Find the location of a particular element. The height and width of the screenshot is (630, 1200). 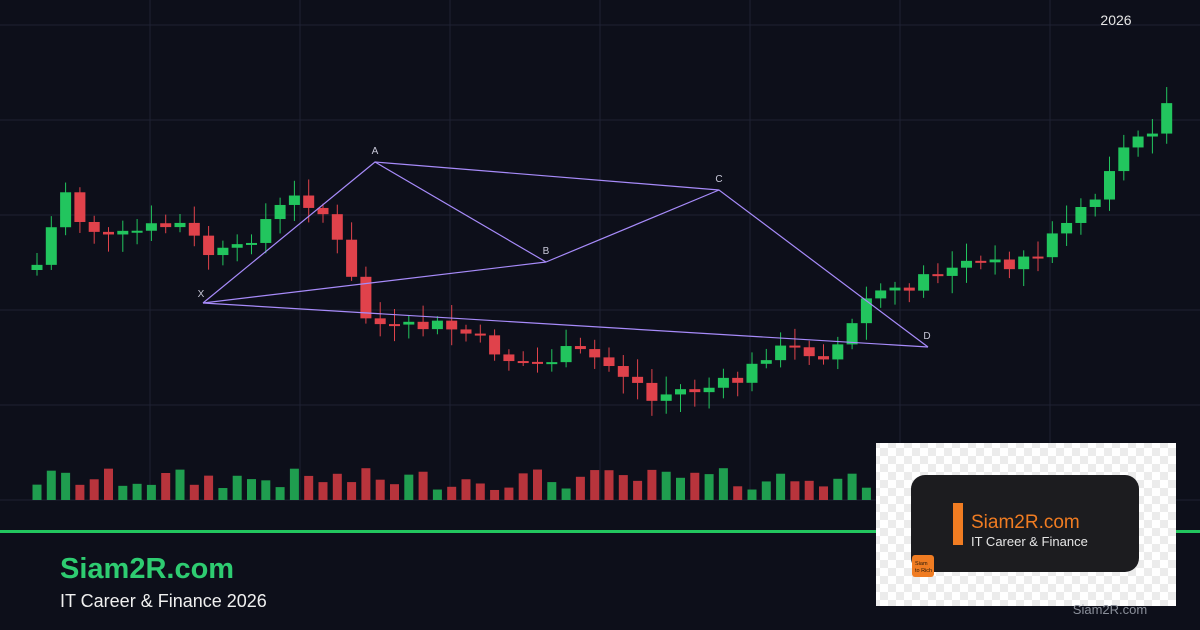

footer-subtitle: IT Career & Finance 2026 is located at coordinates (163, 601).